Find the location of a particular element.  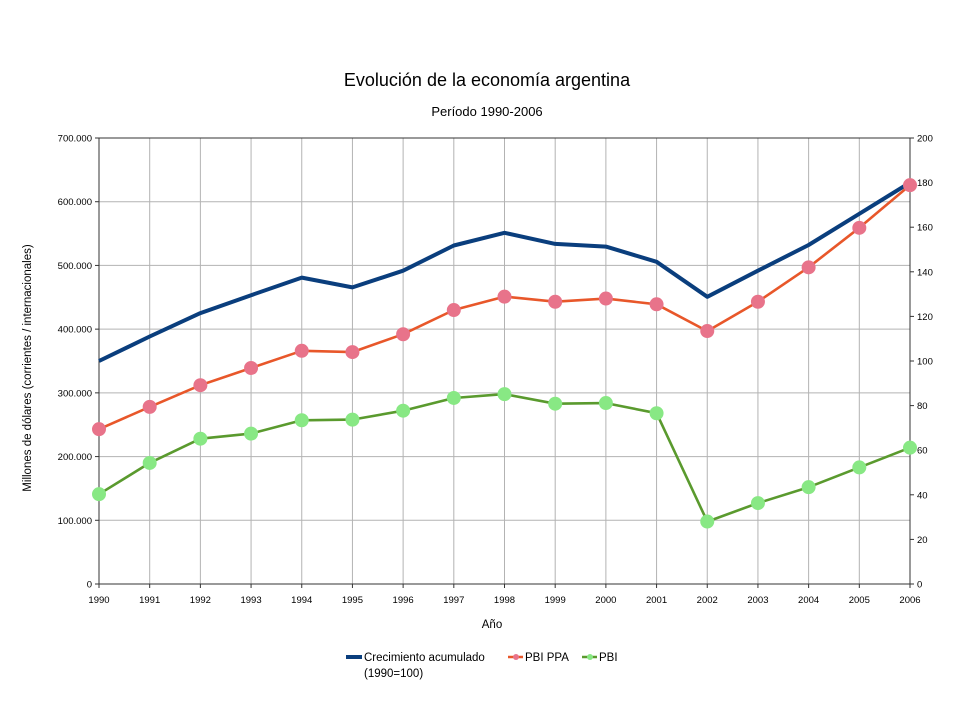

legend-item-pbi: PBI is located at coordinates (600, 658).